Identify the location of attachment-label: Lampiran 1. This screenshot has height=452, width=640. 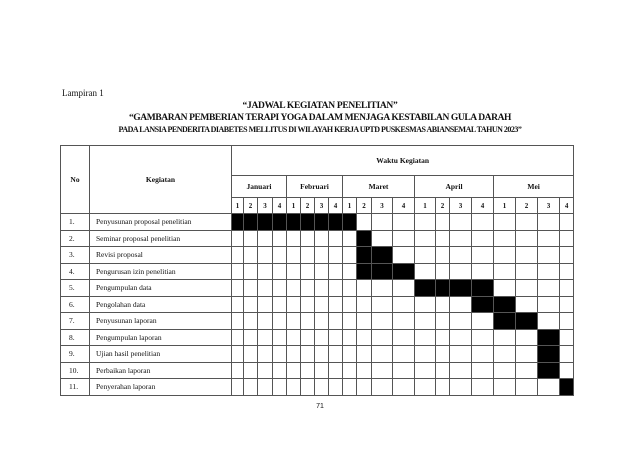
(83, 93).